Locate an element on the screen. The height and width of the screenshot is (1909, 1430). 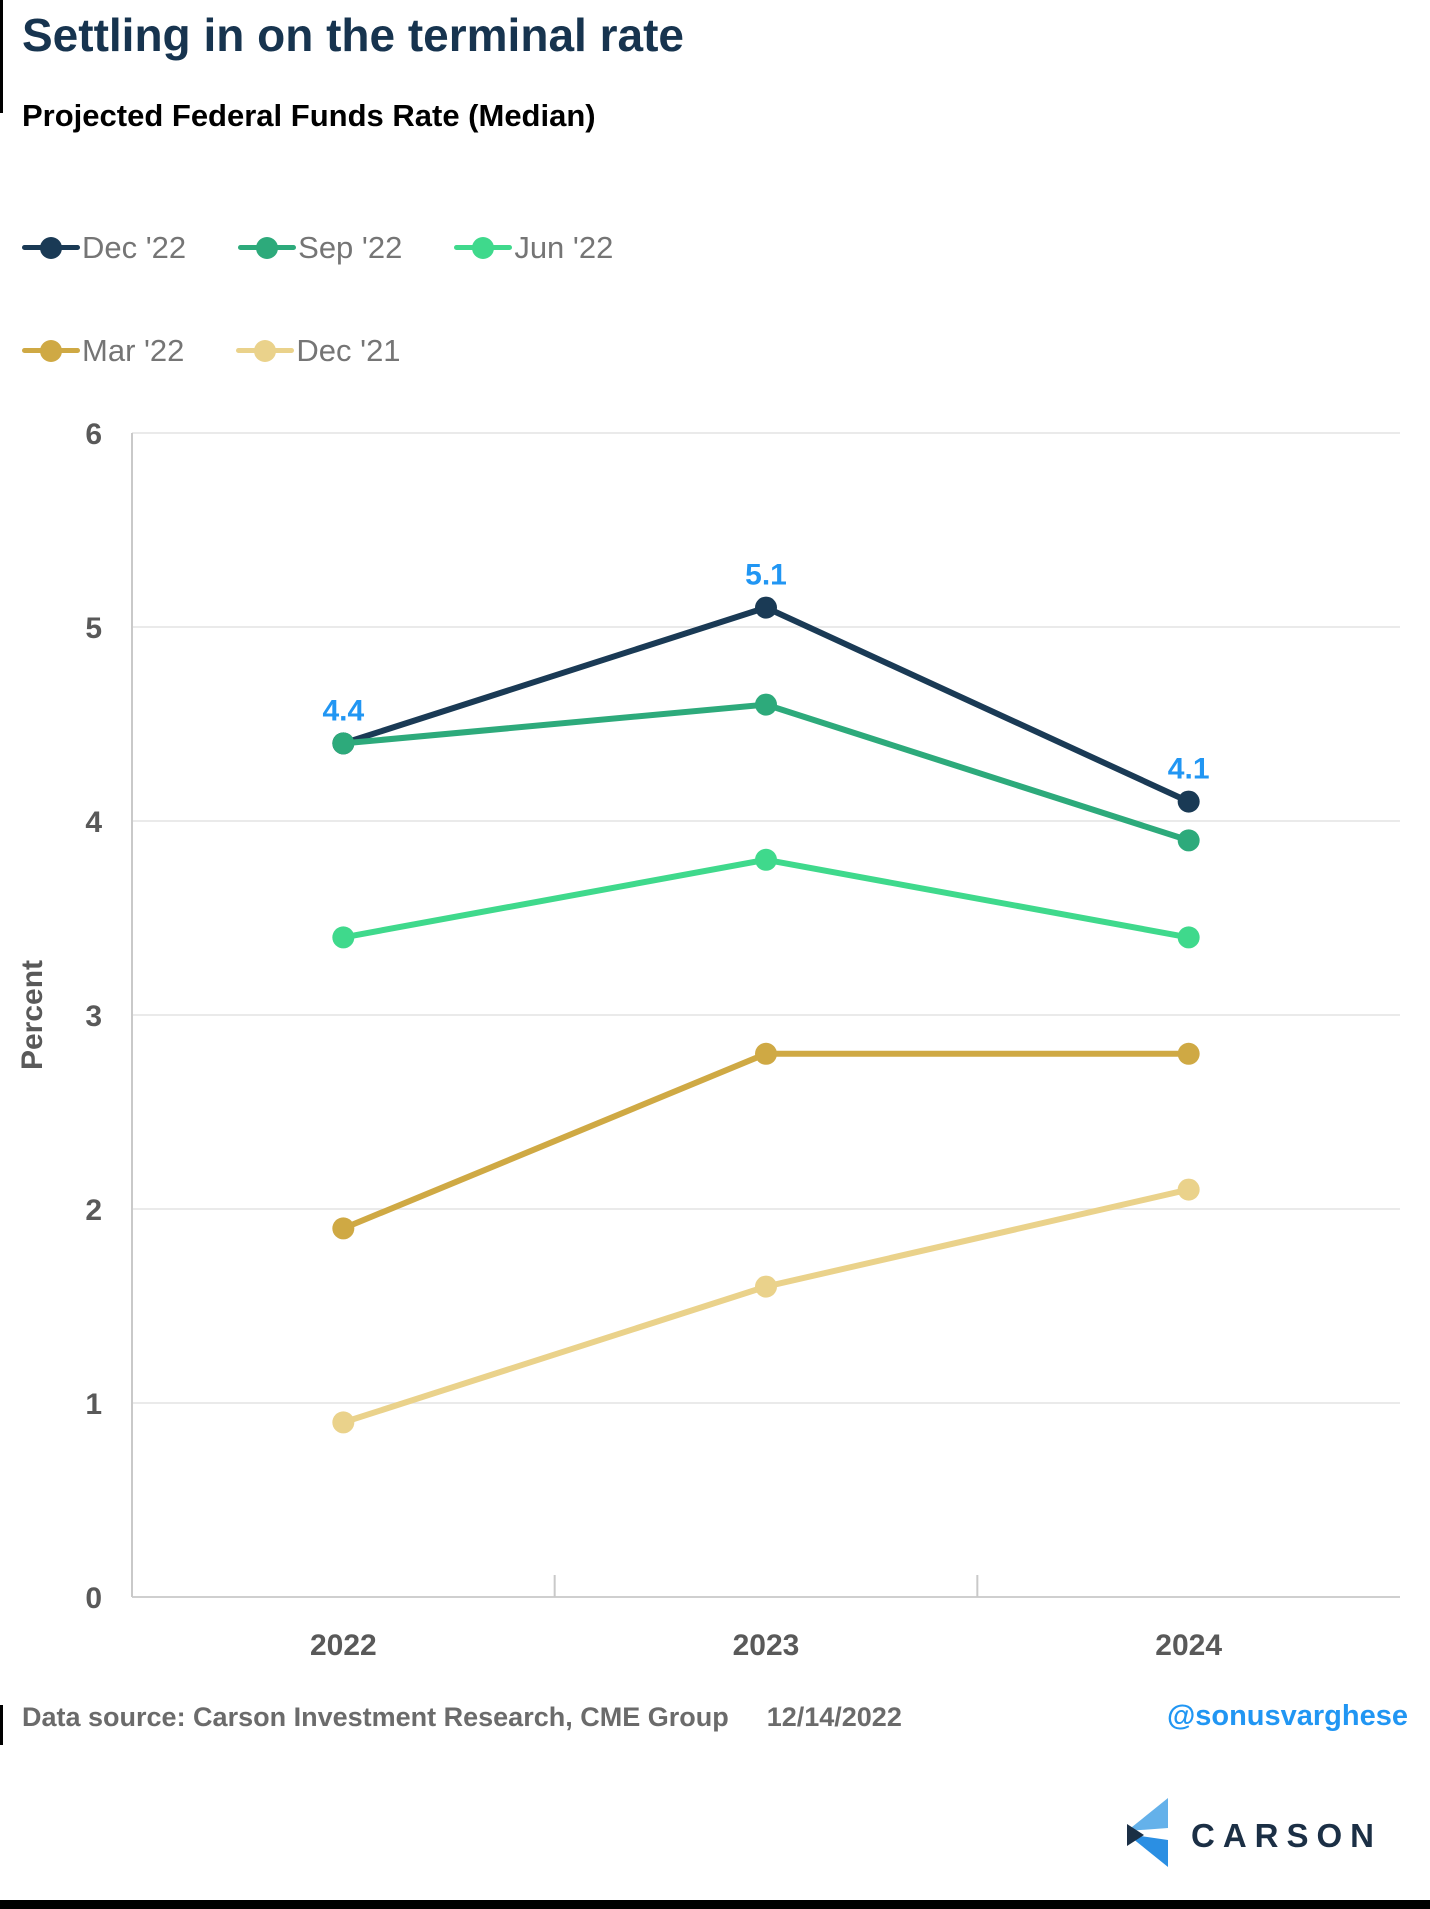
legend-item-mar-22: Mar '22 is located at coordinates (103, 351).